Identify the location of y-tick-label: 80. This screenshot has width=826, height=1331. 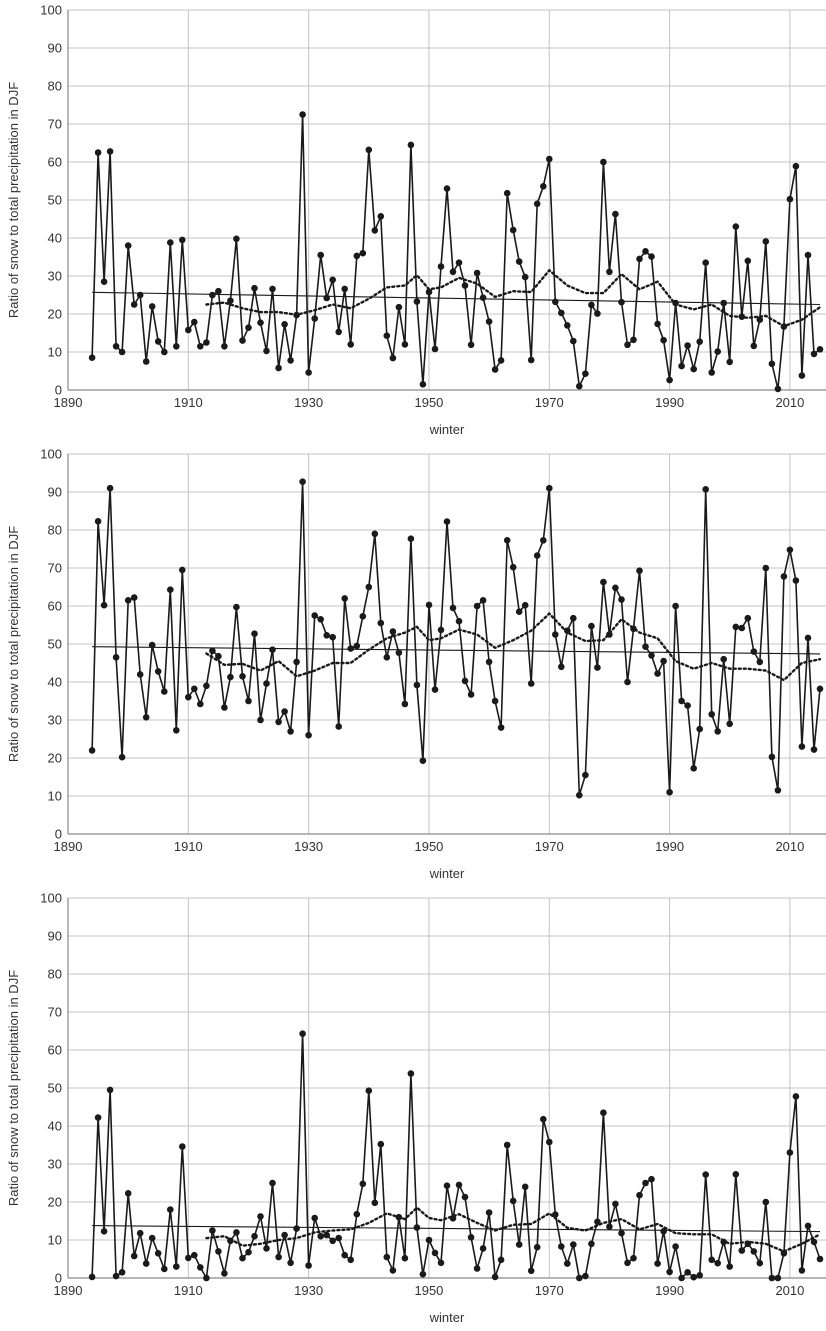
(55, 530).